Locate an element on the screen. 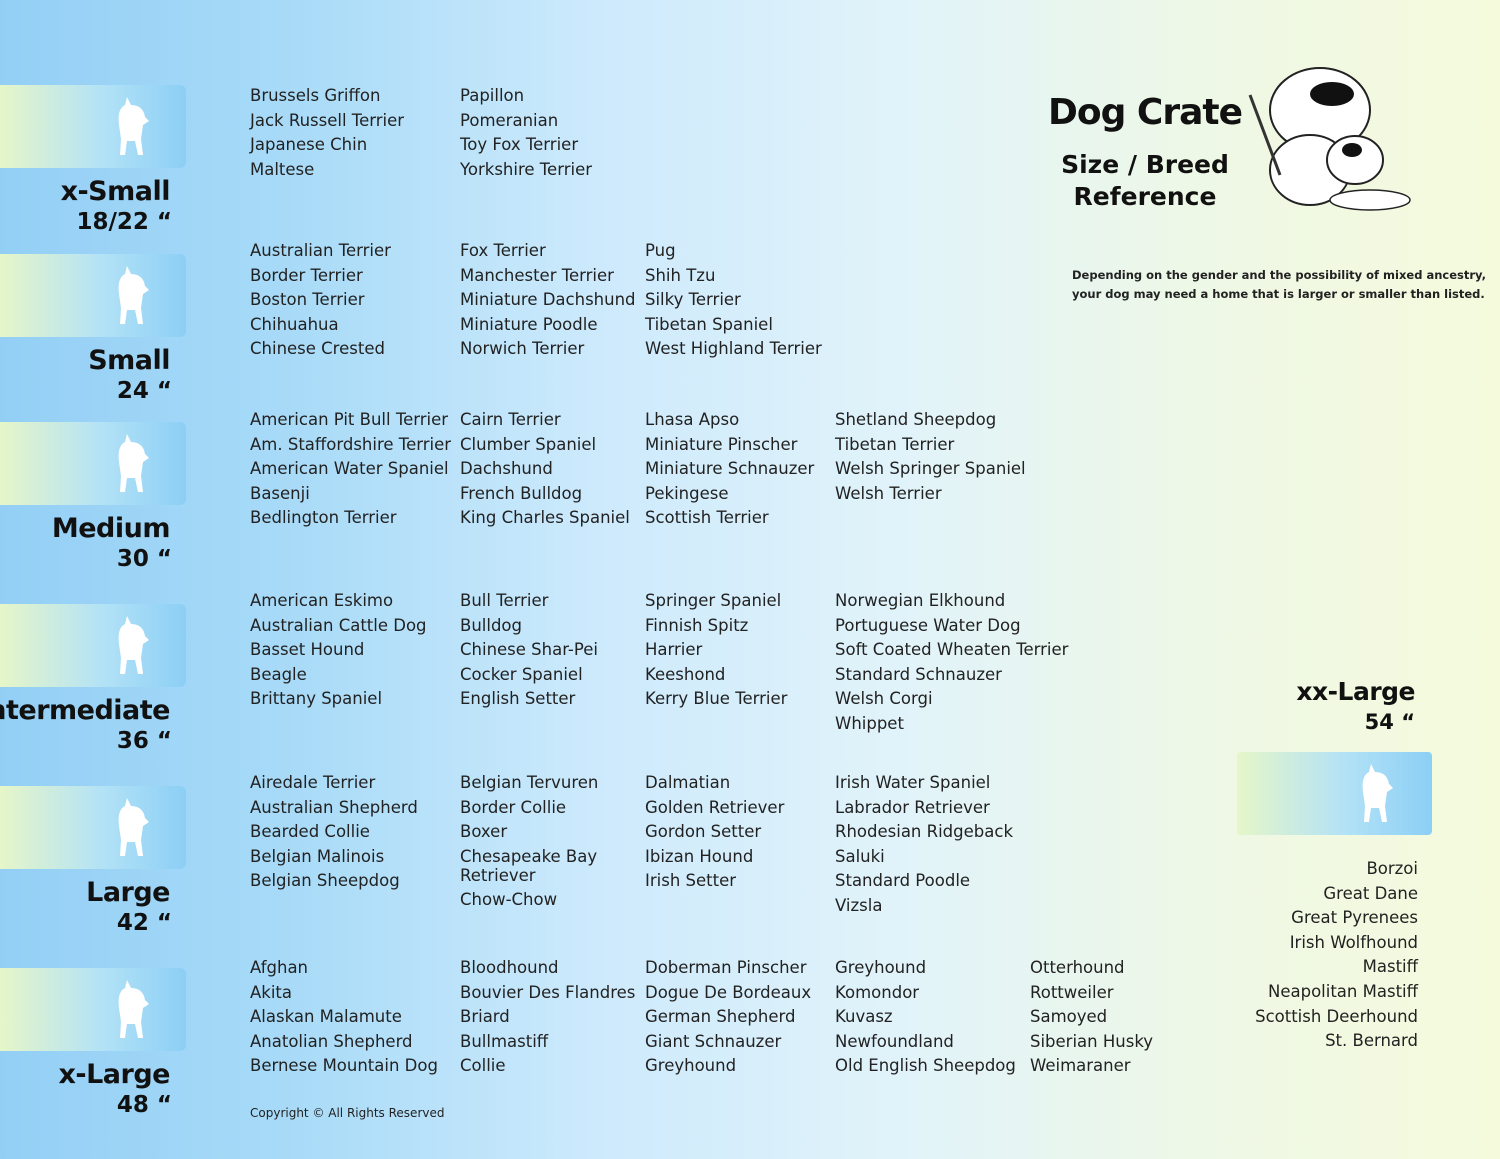  breed: Tibetan Spaniel is located at coordinates (709, 324).